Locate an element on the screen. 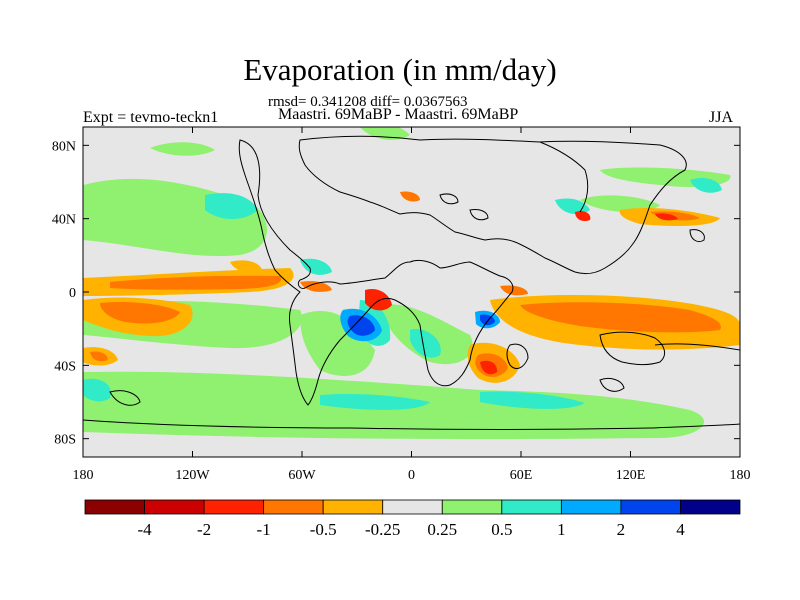 This screenshot has height=600, width=800. lat-tick-label: 80N is located at coordinates (64, 146).